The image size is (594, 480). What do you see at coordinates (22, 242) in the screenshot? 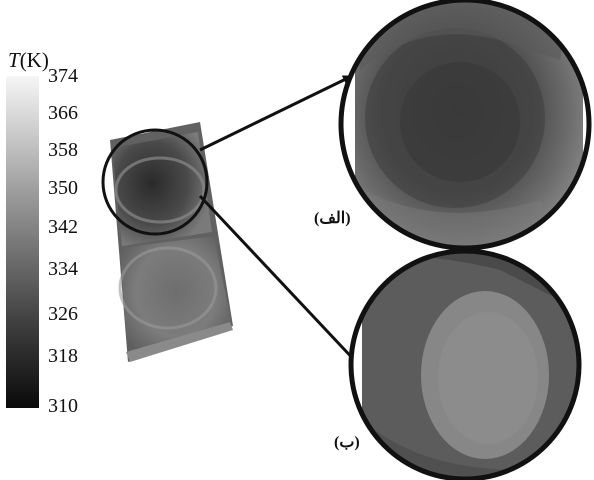
I see `temperature-colorbar` at bounding box center [22, 242].